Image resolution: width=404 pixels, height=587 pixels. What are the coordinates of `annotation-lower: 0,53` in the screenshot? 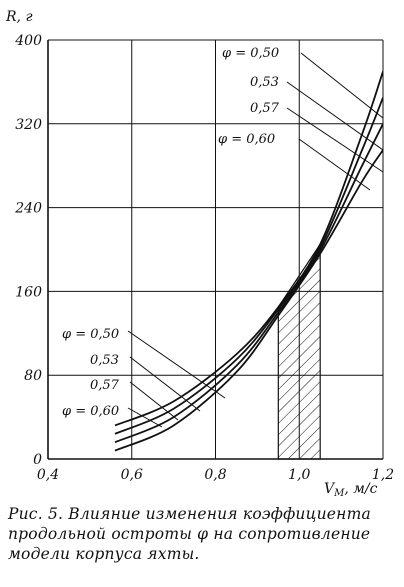 It's located at (104, 360).